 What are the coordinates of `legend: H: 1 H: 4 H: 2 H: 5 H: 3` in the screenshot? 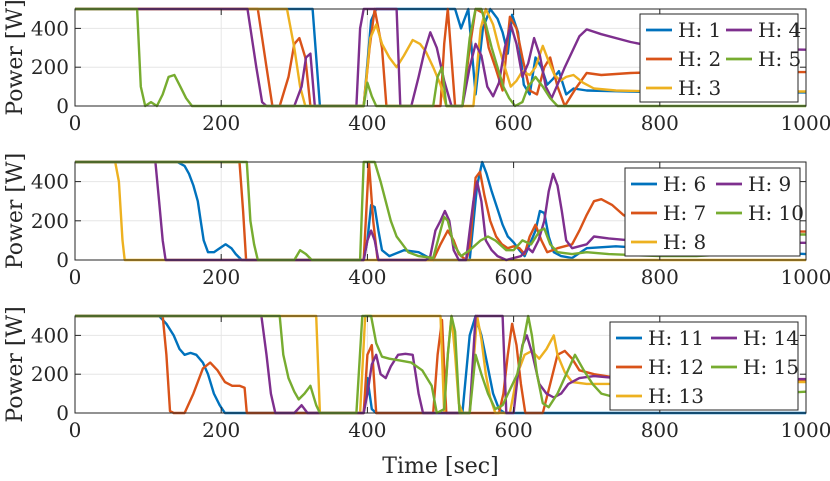 It's located at (720, 58).